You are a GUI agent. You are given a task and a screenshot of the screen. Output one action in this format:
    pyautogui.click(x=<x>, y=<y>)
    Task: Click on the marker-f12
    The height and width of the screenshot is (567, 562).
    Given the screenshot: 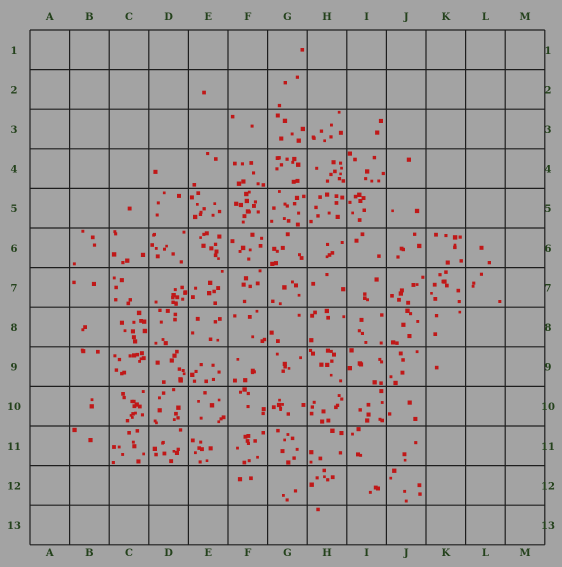 What is the action you would take?
    pyautogui.click(x=240, y=479)
    